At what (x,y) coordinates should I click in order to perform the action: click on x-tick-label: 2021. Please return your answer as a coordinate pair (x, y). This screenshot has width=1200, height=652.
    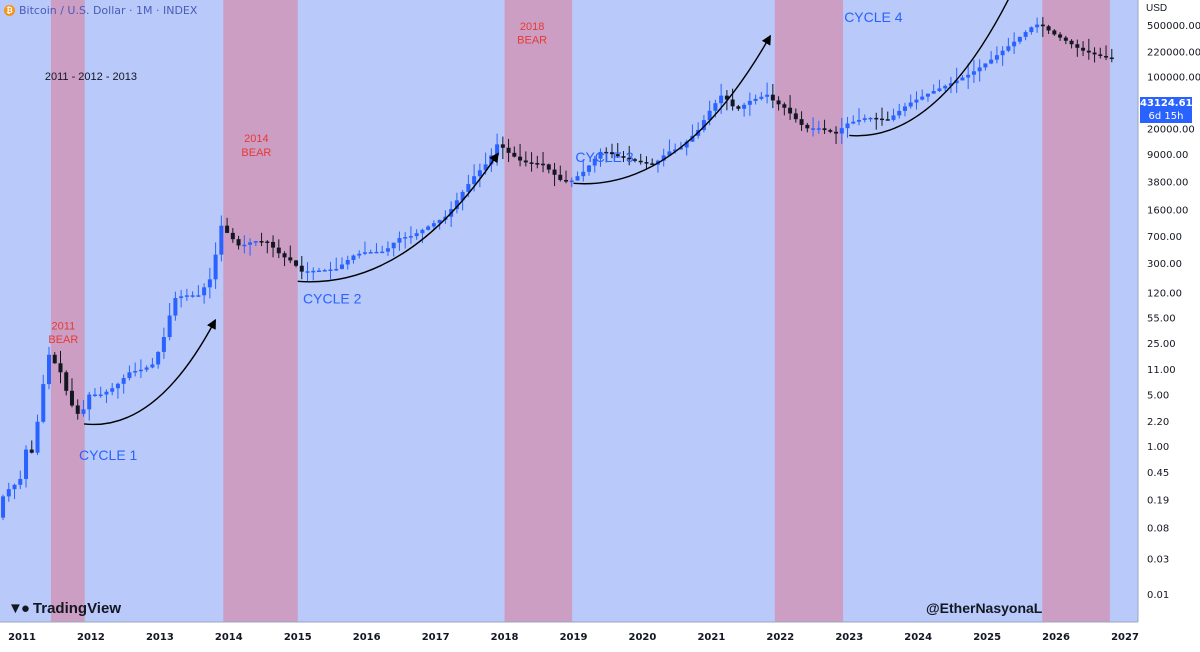
    Looking at the image, I should click on (711, 637).